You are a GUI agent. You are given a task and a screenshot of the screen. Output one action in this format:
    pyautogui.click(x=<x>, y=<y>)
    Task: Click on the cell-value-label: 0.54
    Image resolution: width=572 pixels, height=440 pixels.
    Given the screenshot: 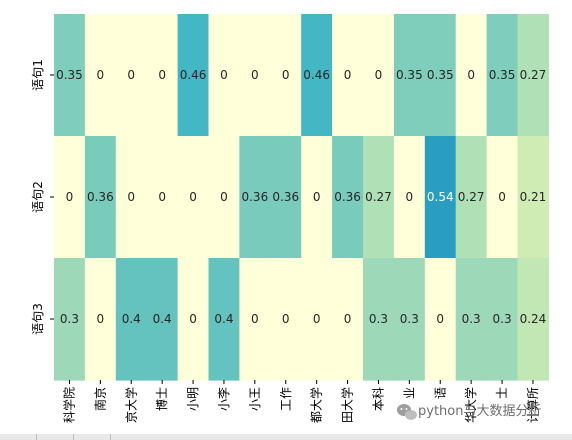 What is the action you would take?
    pyautogui.click(x=440, y=197)
    